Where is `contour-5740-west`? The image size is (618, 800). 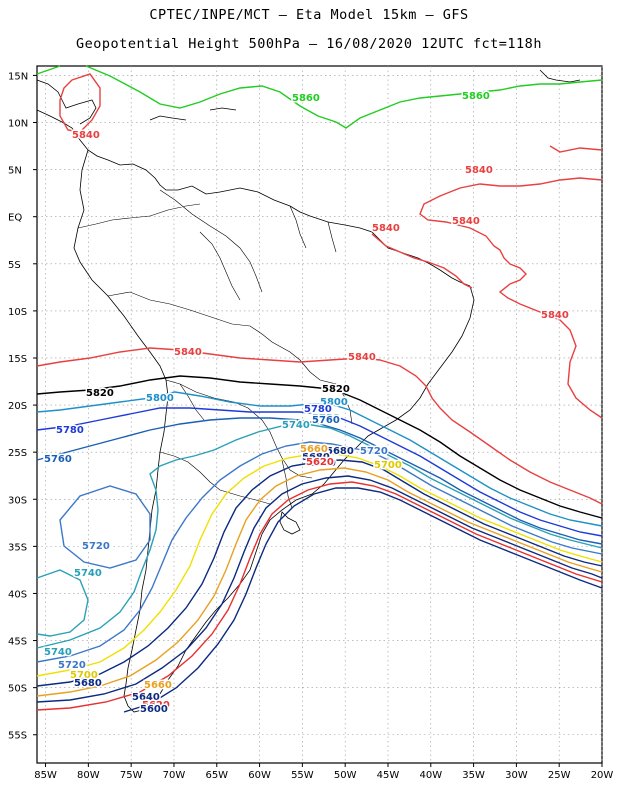 contour-5740-west is located at coordinates (62, 603).